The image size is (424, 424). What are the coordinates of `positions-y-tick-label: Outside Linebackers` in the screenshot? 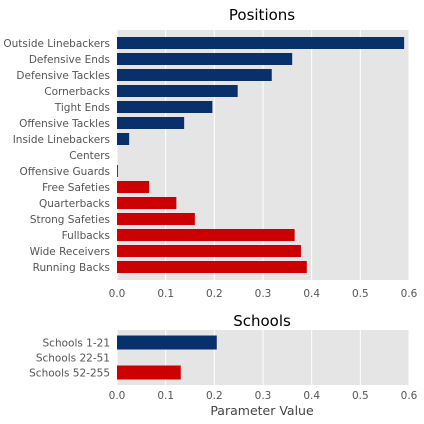 It's located at (56, 44).